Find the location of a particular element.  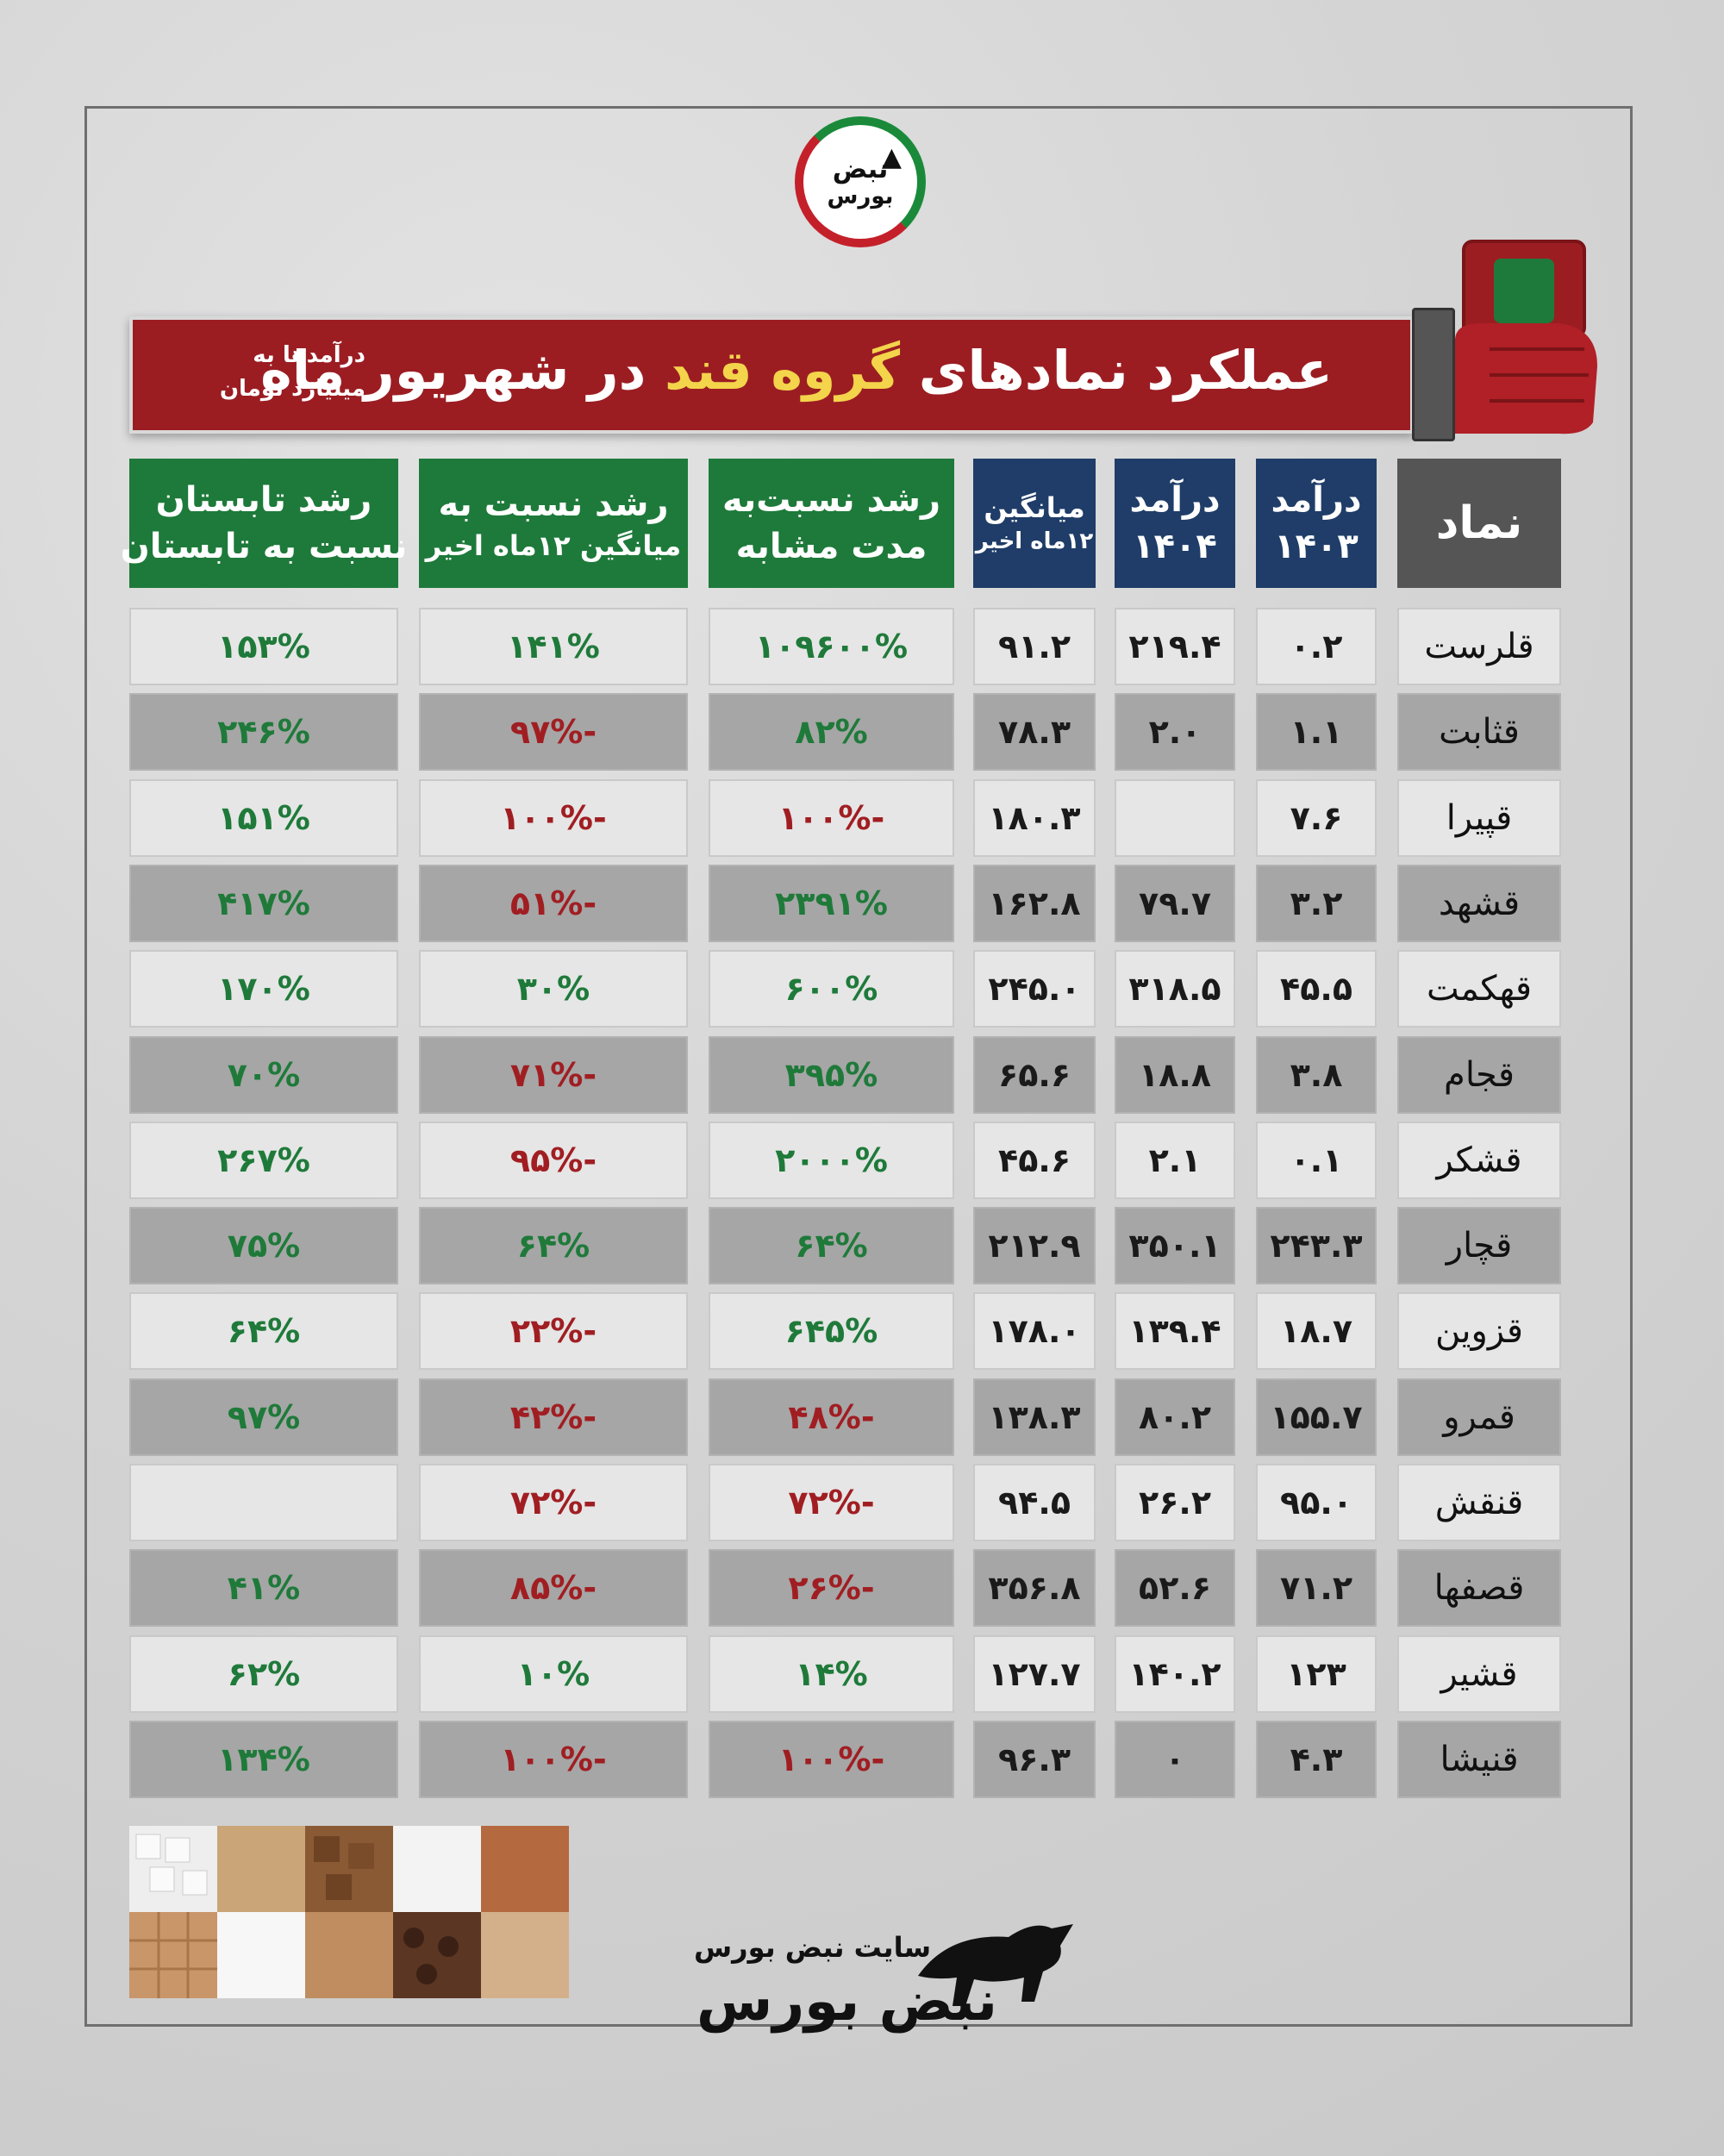

cell-symbol-value: قشهد is located at coordinates (1479, 903).